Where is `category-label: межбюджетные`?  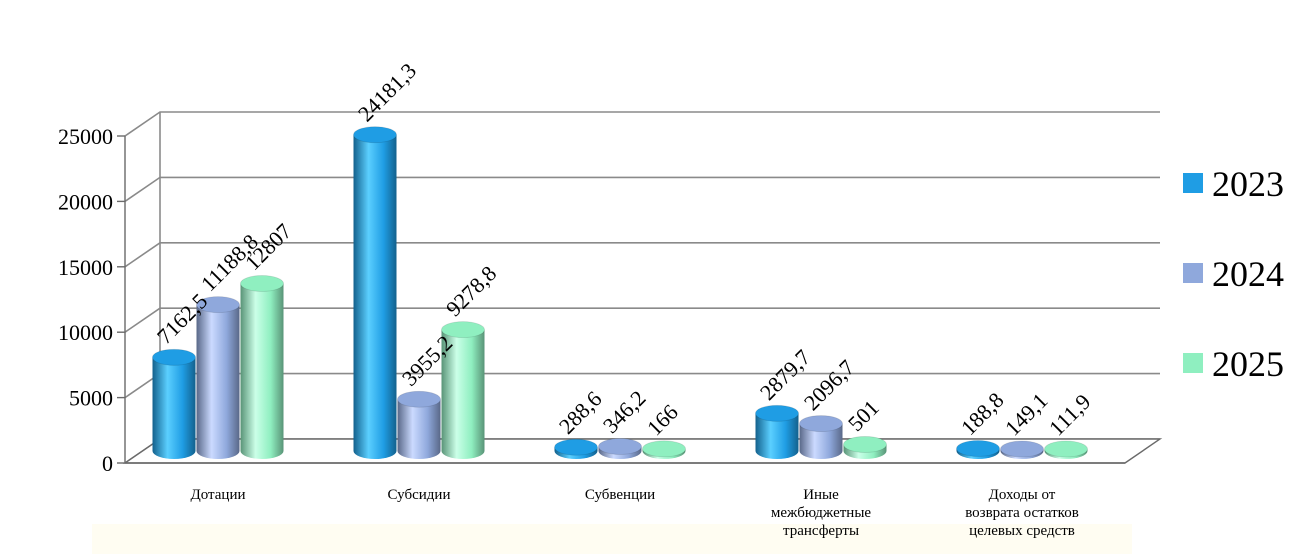
category-label: межбюджетные is located at coordinates (821, 513).